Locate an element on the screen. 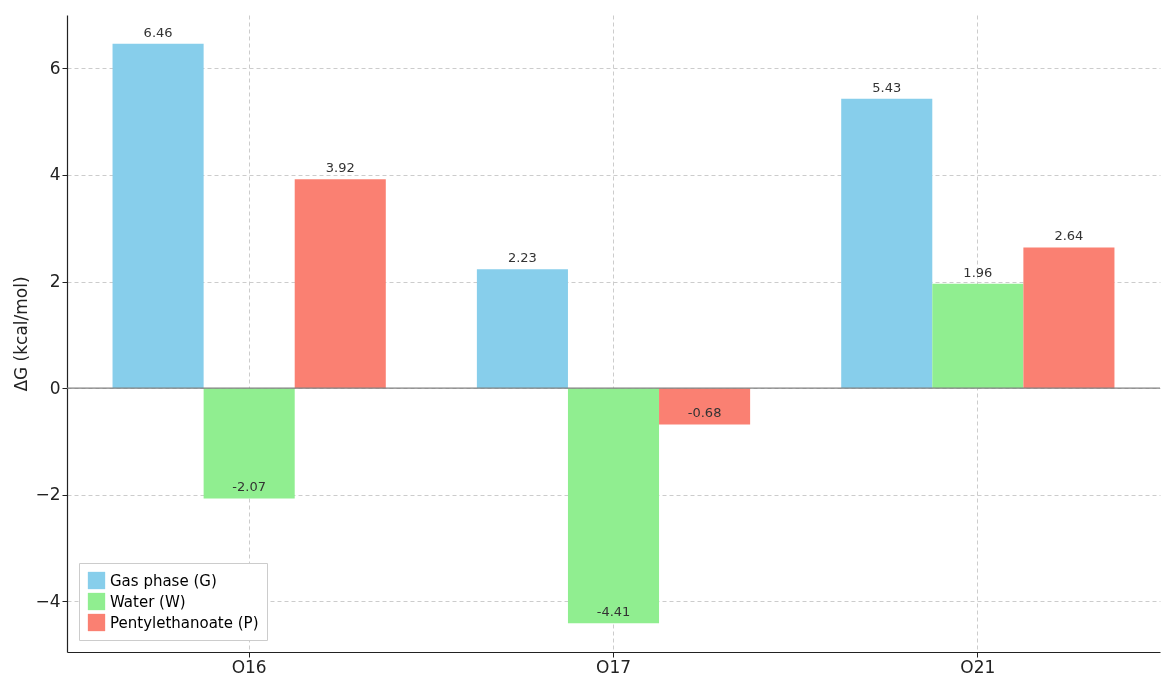 This screenshot has height=685, width=1166. legend-label: Water (W) is located at coordinates (148, 601).